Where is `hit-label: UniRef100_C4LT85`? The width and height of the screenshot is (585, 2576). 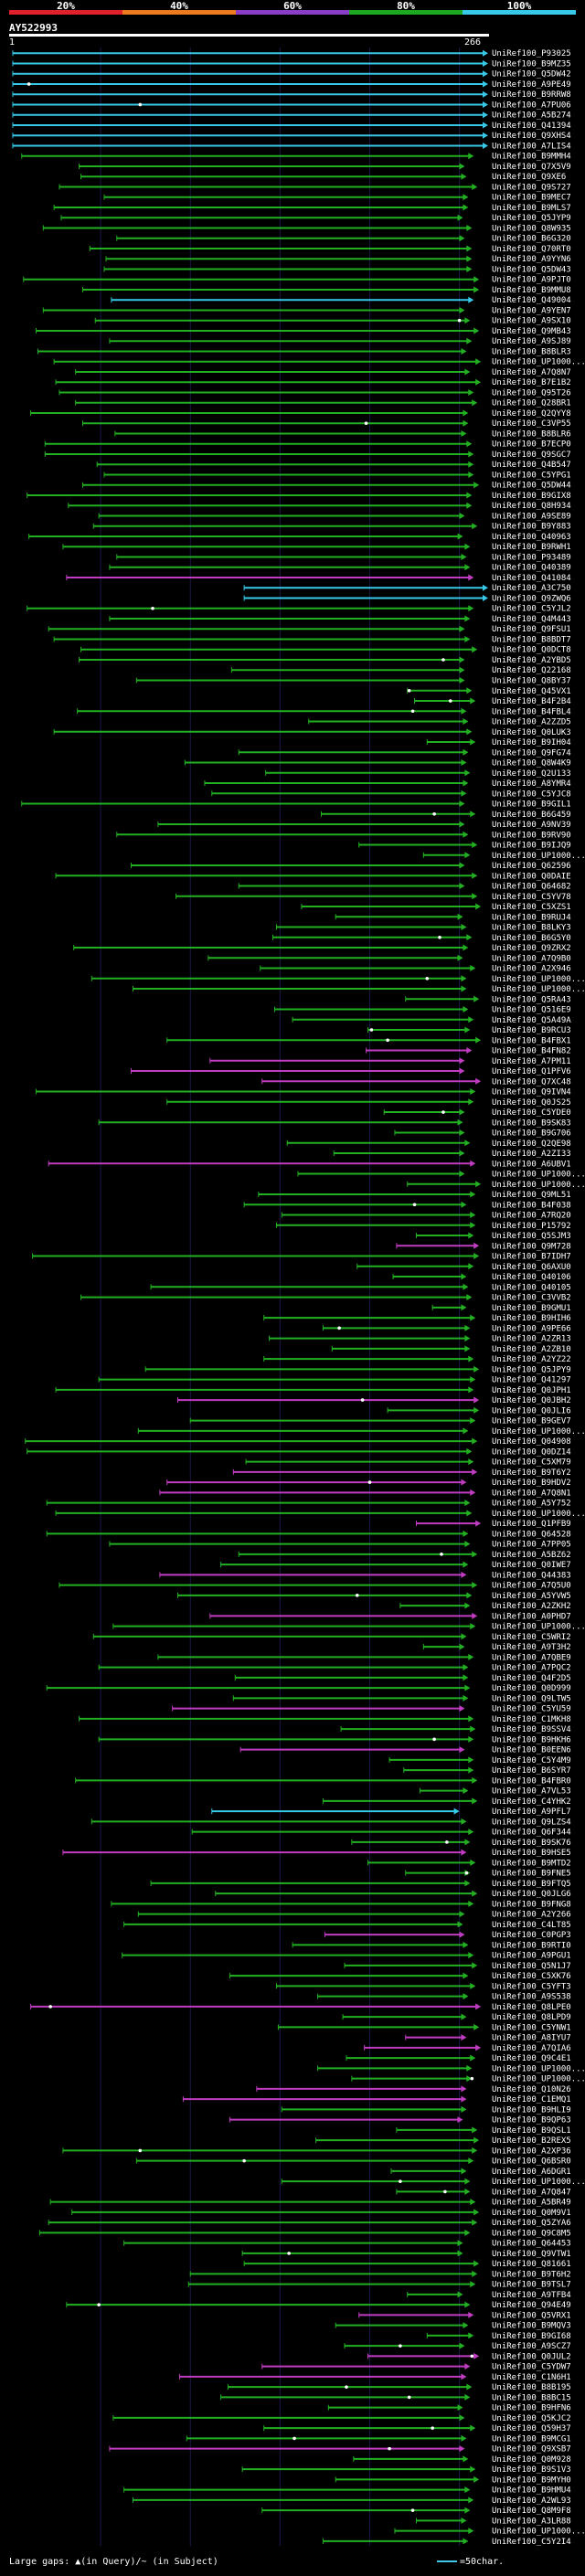 hit-label: UniRef100_C4LT85 is located at coordinates (532, 1925).